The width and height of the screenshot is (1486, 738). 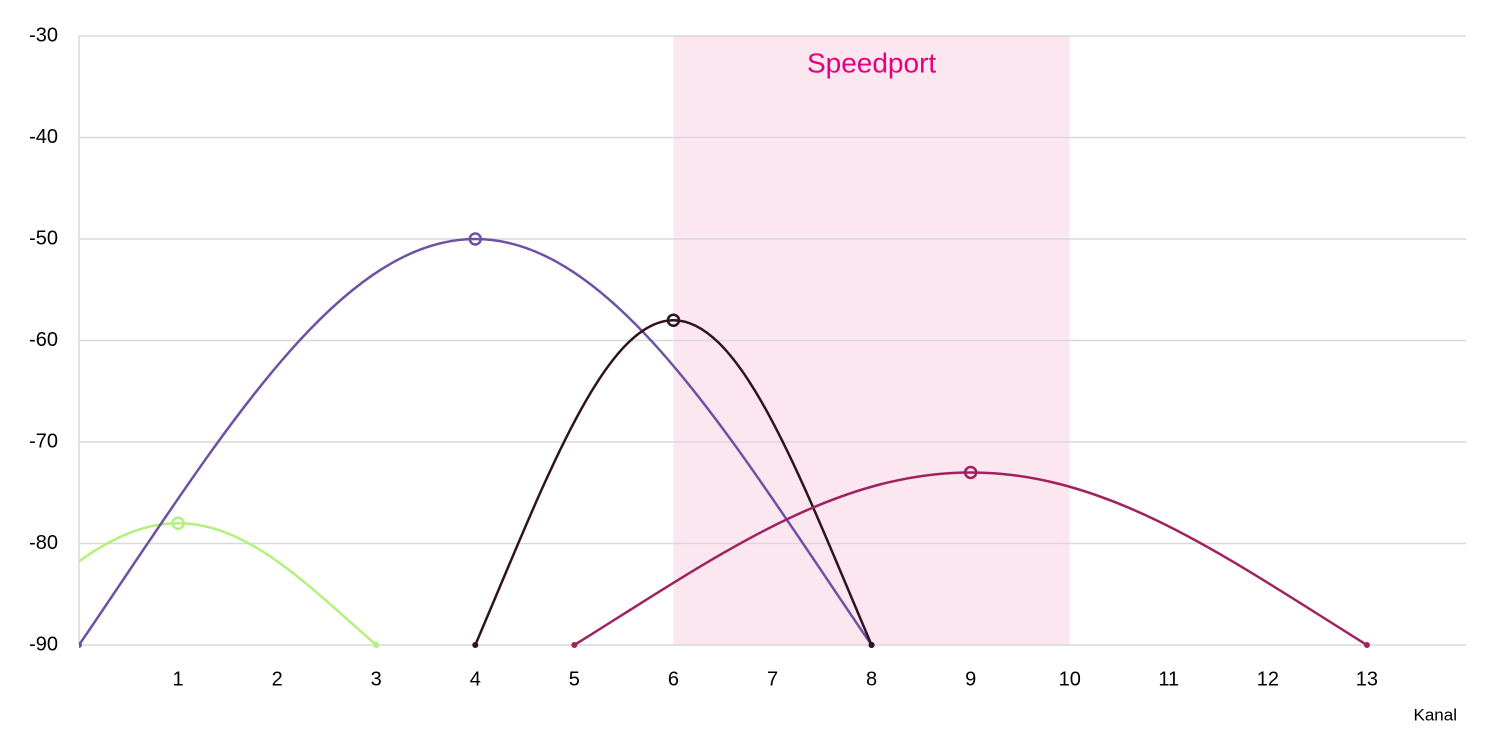 What do you see at coordinates (376, 679) in the screenshot?
I see `x-tick-label: 3` at bounding box center [376, 679].